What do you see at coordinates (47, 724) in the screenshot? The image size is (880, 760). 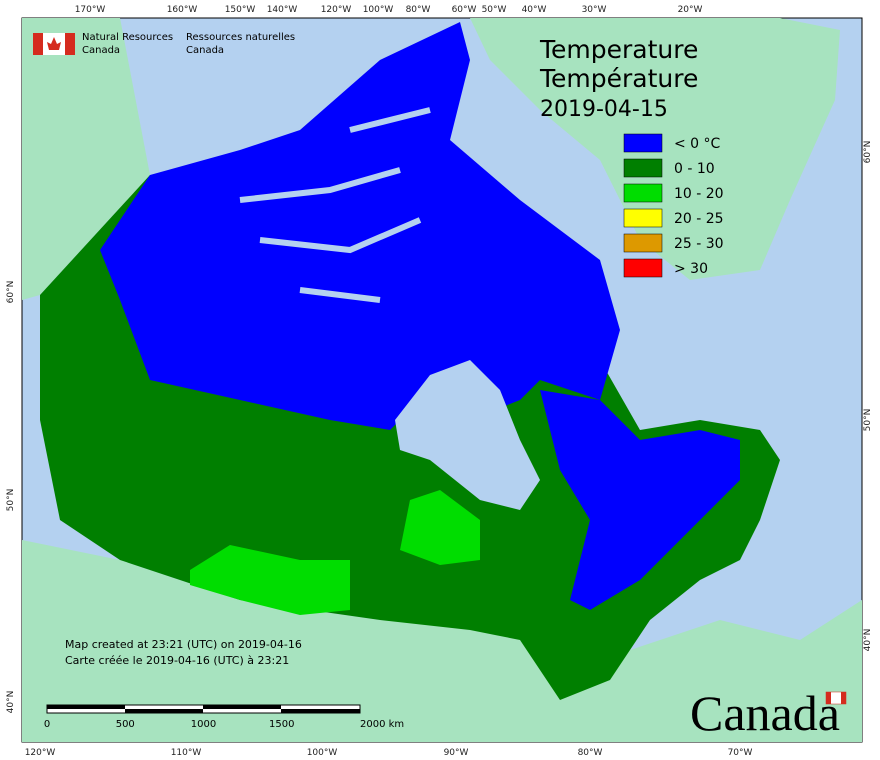 I see `scale-label: 0` at bounding box center [47, 724].